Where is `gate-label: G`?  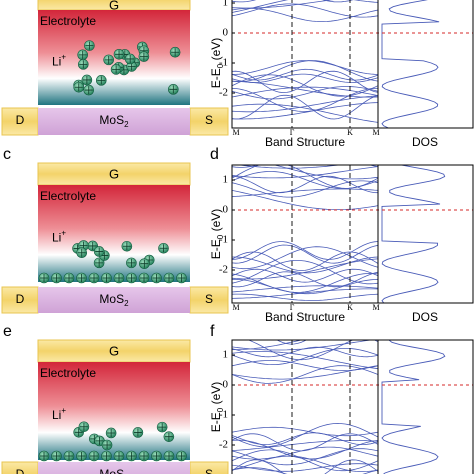
gate-label: G is located at coordinates (114, 6).